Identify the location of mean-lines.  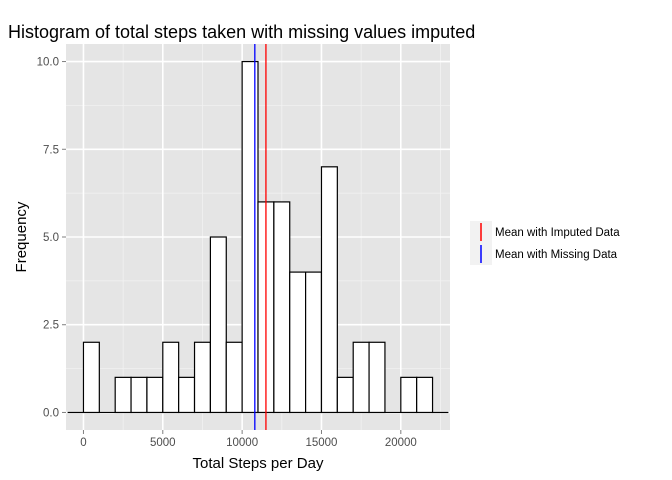
(260, 237).